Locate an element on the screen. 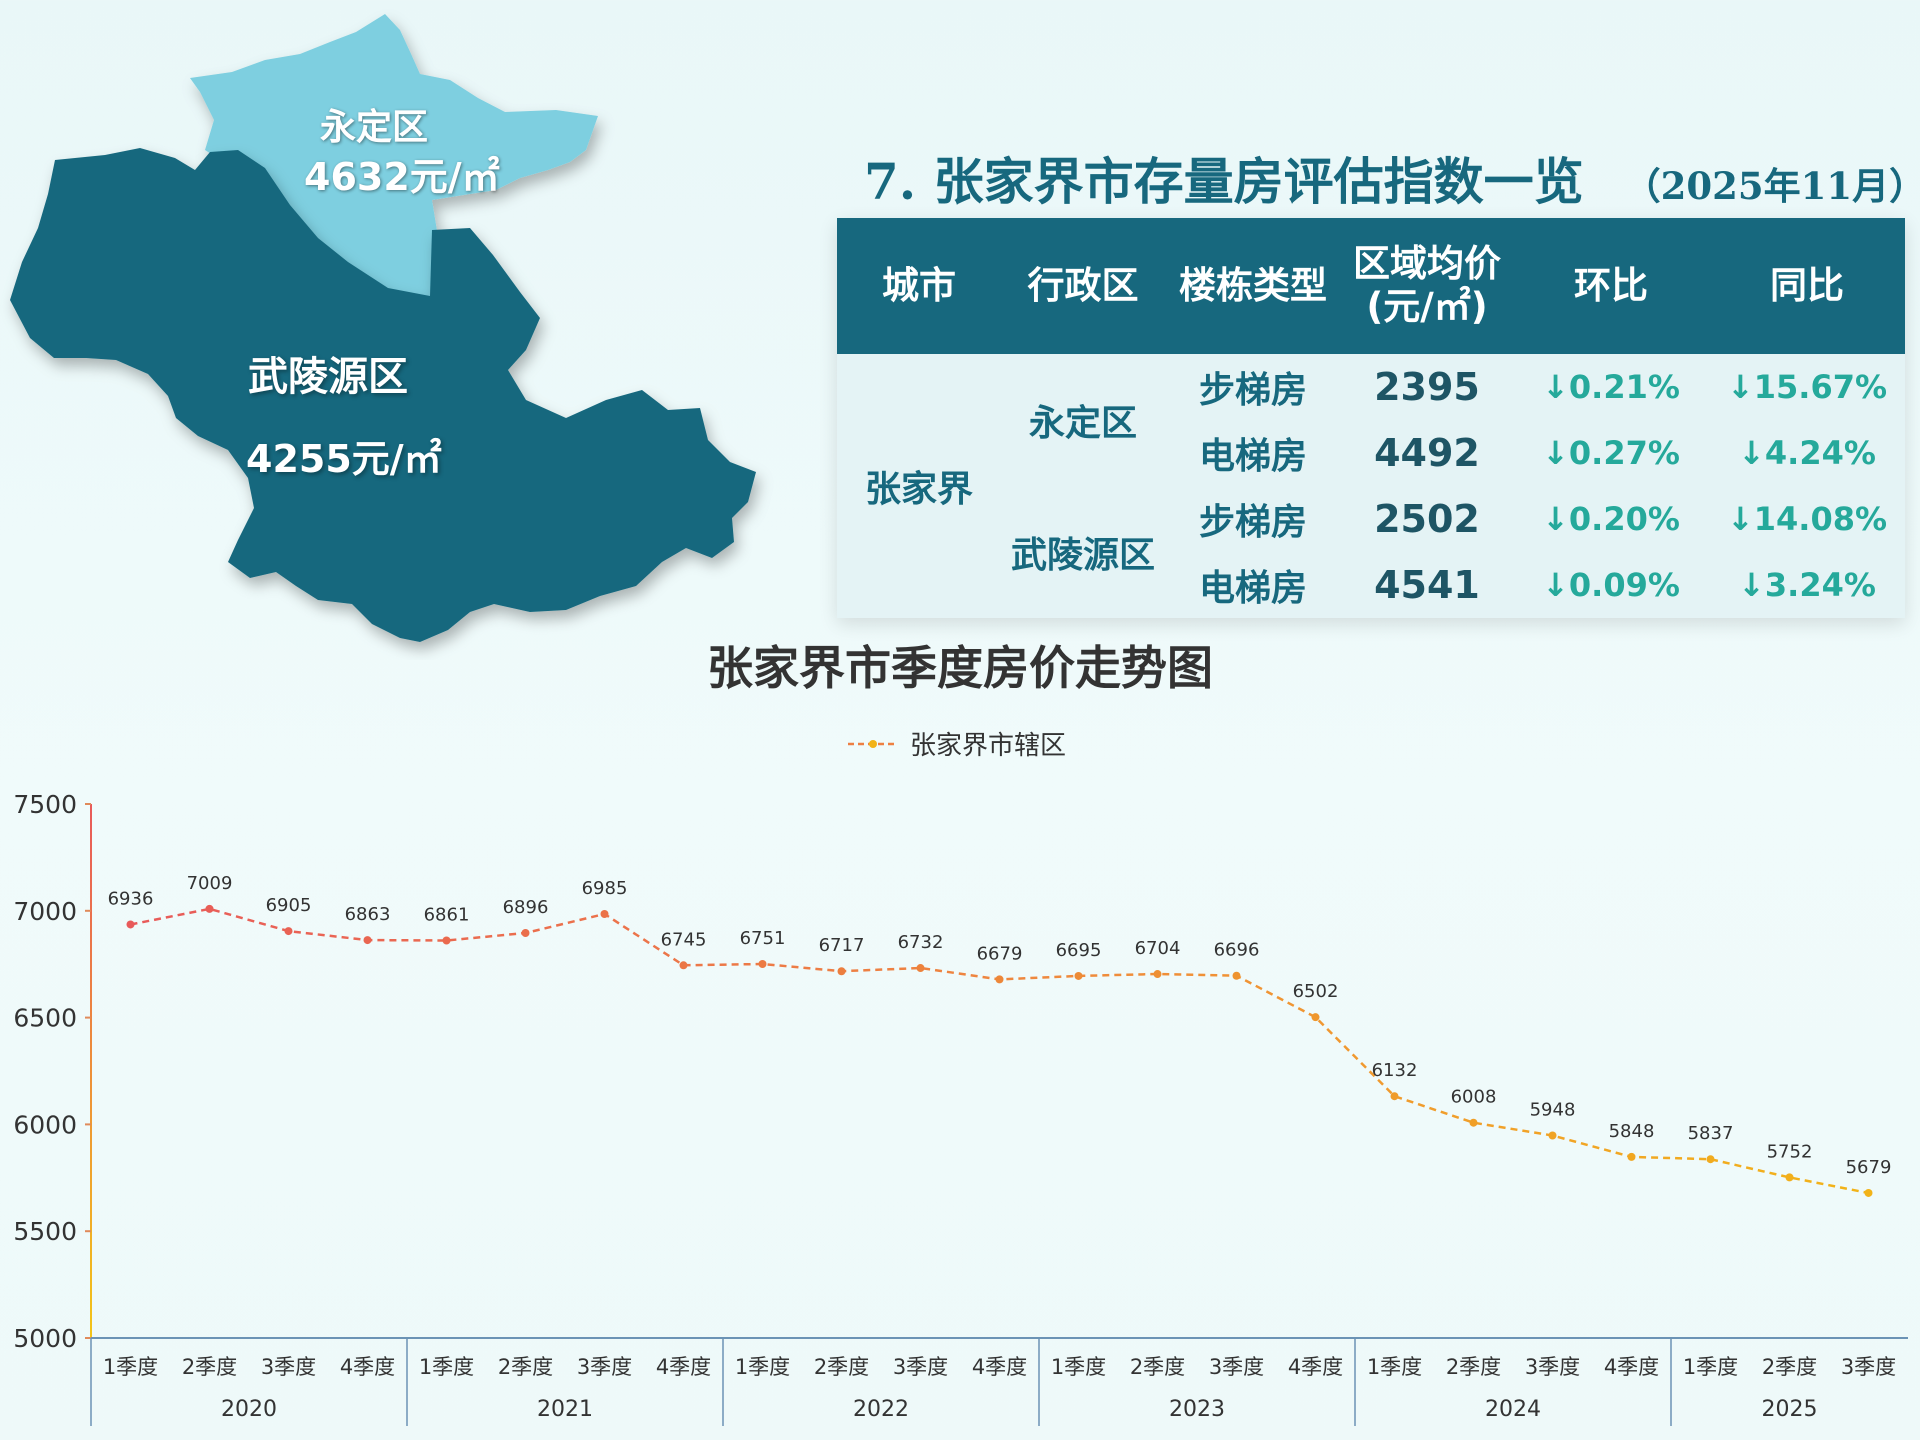  legend-marker is located at coordinates (873, 744).